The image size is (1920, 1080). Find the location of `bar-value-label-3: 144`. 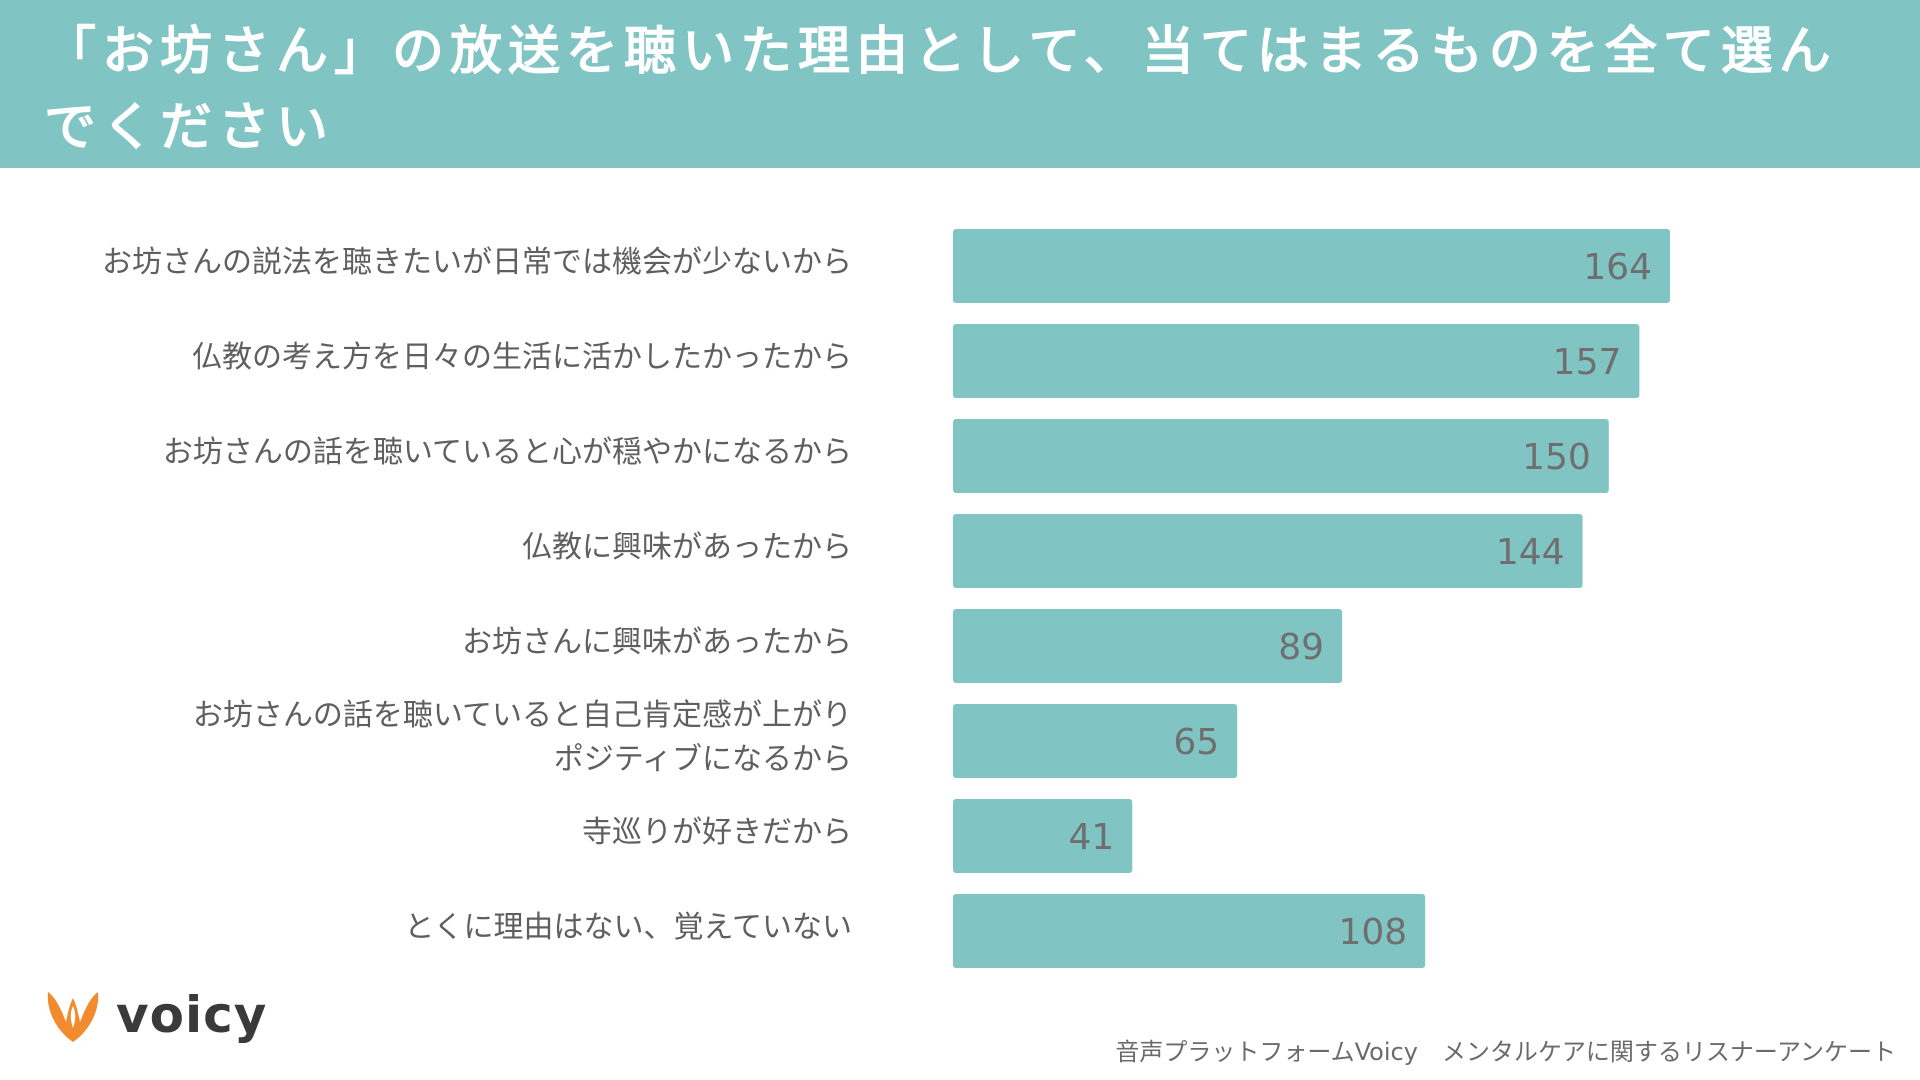

bar-value-label-3: 144 is located at coordinates (1530, 552).